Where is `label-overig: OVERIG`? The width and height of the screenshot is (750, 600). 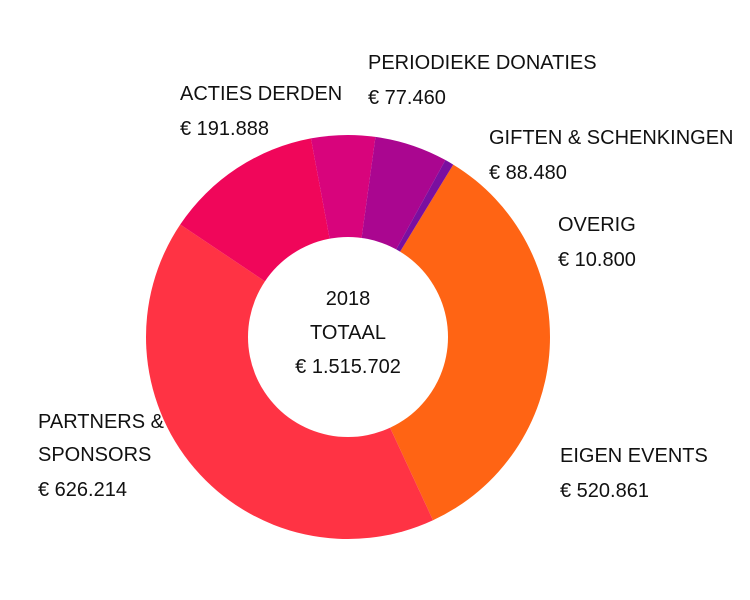 label-overig: OVERIG is located at coordinates (597, 225).